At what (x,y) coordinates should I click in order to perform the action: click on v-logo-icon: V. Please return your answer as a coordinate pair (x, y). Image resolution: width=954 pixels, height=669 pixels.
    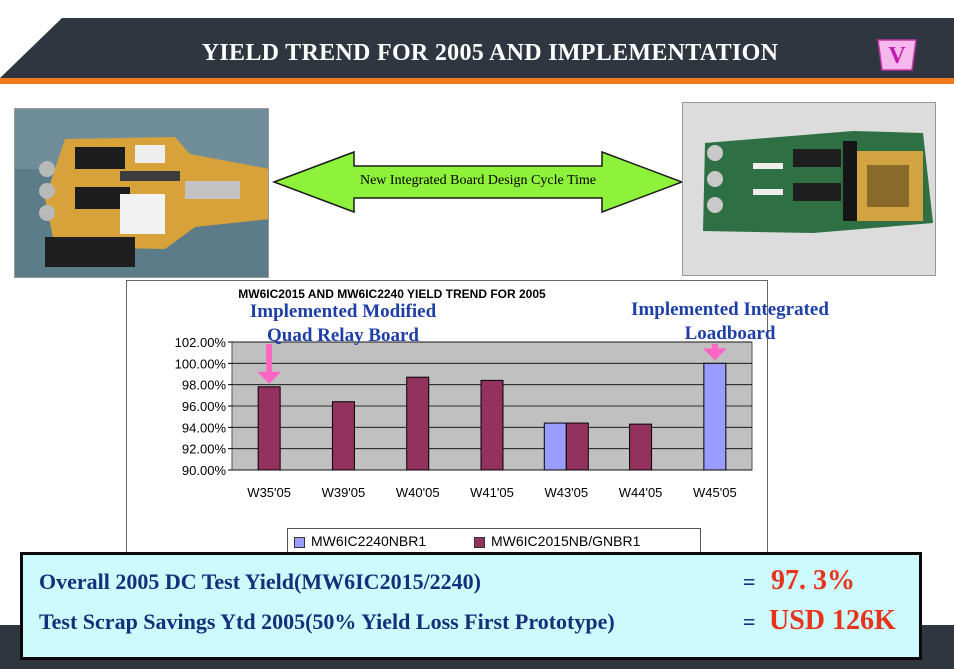
    Looking at the image, I should click on (897, 55).